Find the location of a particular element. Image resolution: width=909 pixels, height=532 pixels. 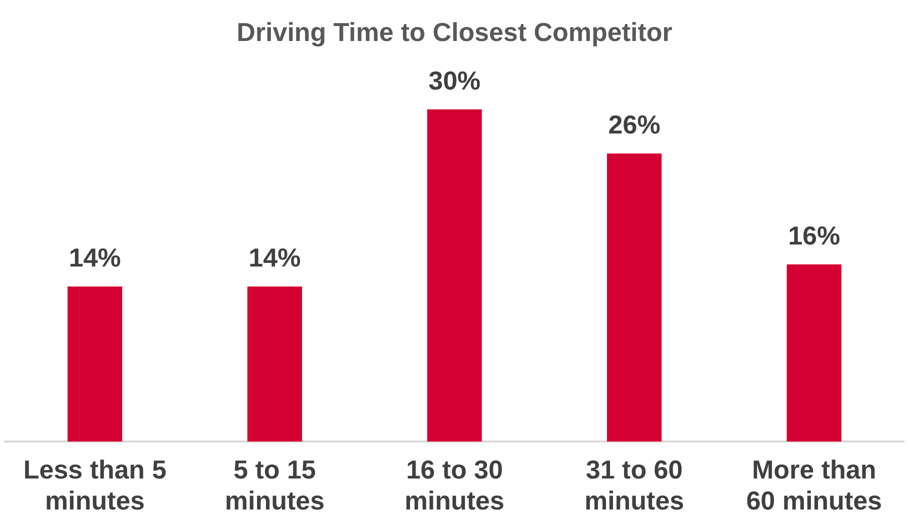

x-tick-label: More than 60 minutes is located at coordinates (814, 485).